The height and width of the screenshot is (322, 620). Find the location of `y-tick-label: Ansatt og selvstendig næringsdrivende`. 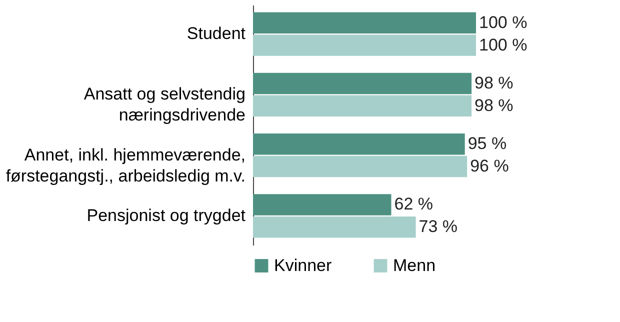

y-tick-label: Ansatt og selvstendig næringsdrivende is located at coordinates (165, 104).